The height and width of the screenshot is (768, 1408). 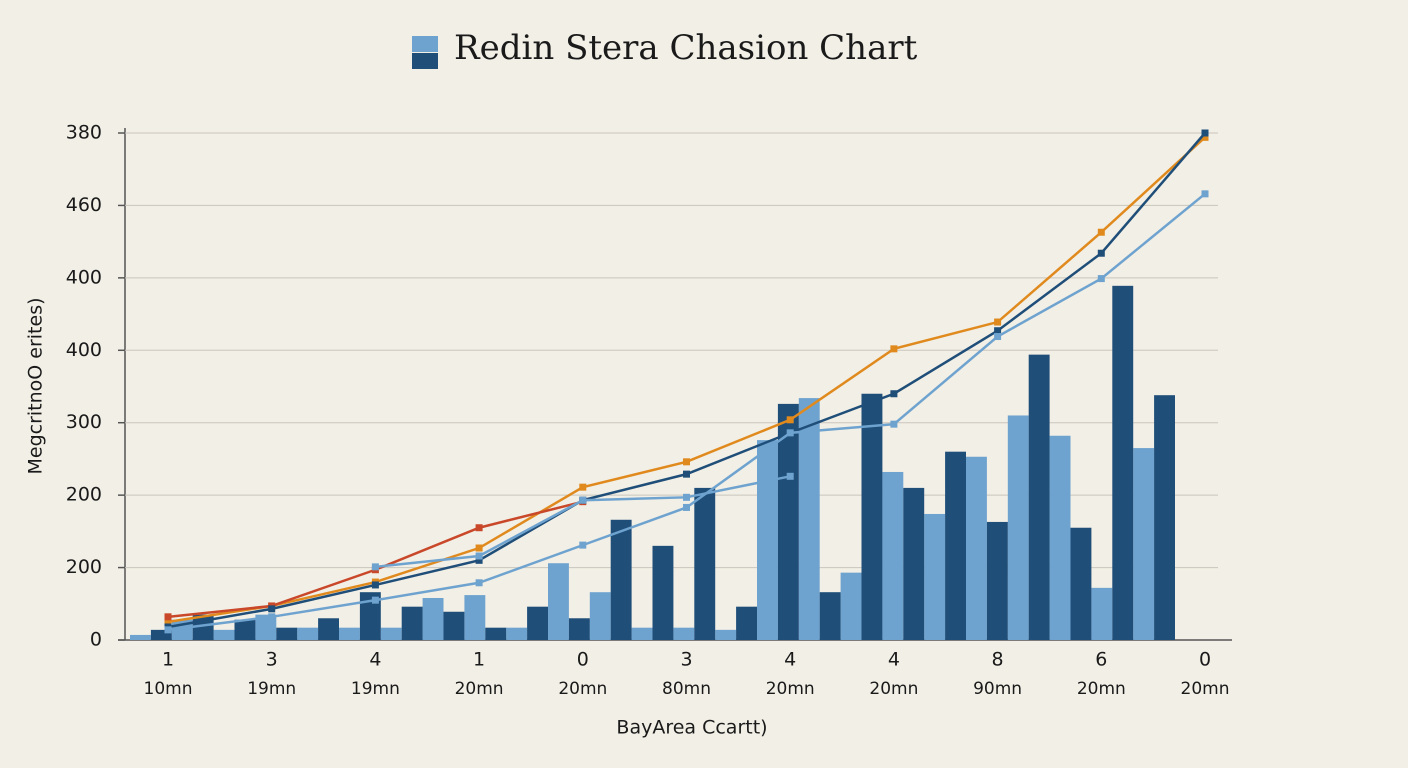 I want to click on x-tick-label: 1, so click(x=479, y=660).